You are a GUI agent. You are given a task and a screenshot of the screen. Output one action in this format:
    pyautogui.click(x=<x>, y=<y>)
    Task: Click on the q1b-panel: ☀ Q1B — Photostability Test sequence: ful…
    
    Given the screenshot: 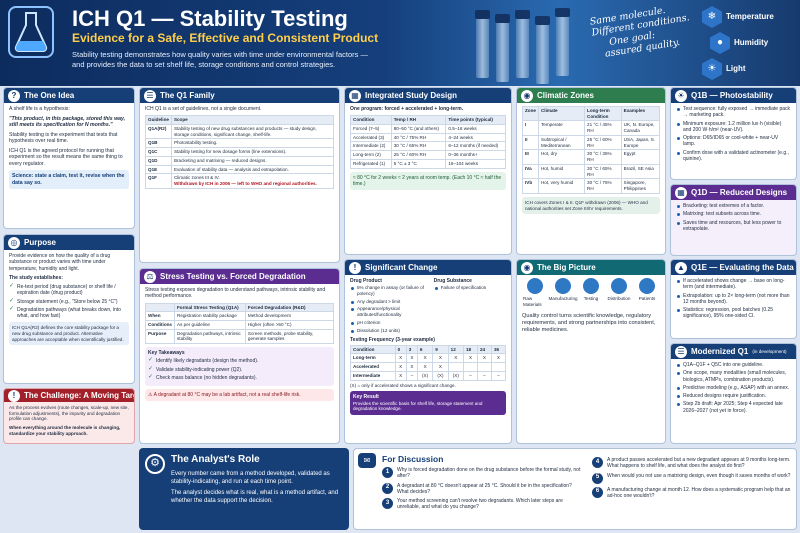 What is the action you would take?
    pyautogui.click(x=733, y=133)
    